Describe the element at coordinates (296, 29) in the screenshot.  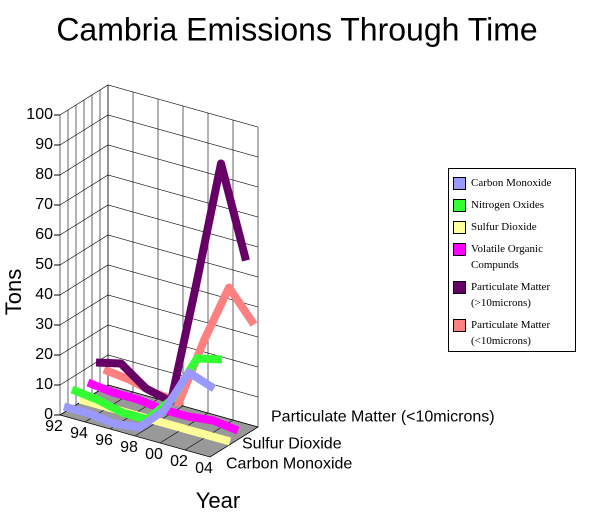
I see `chart-title: Cambria Emissions Through Time` at that location.